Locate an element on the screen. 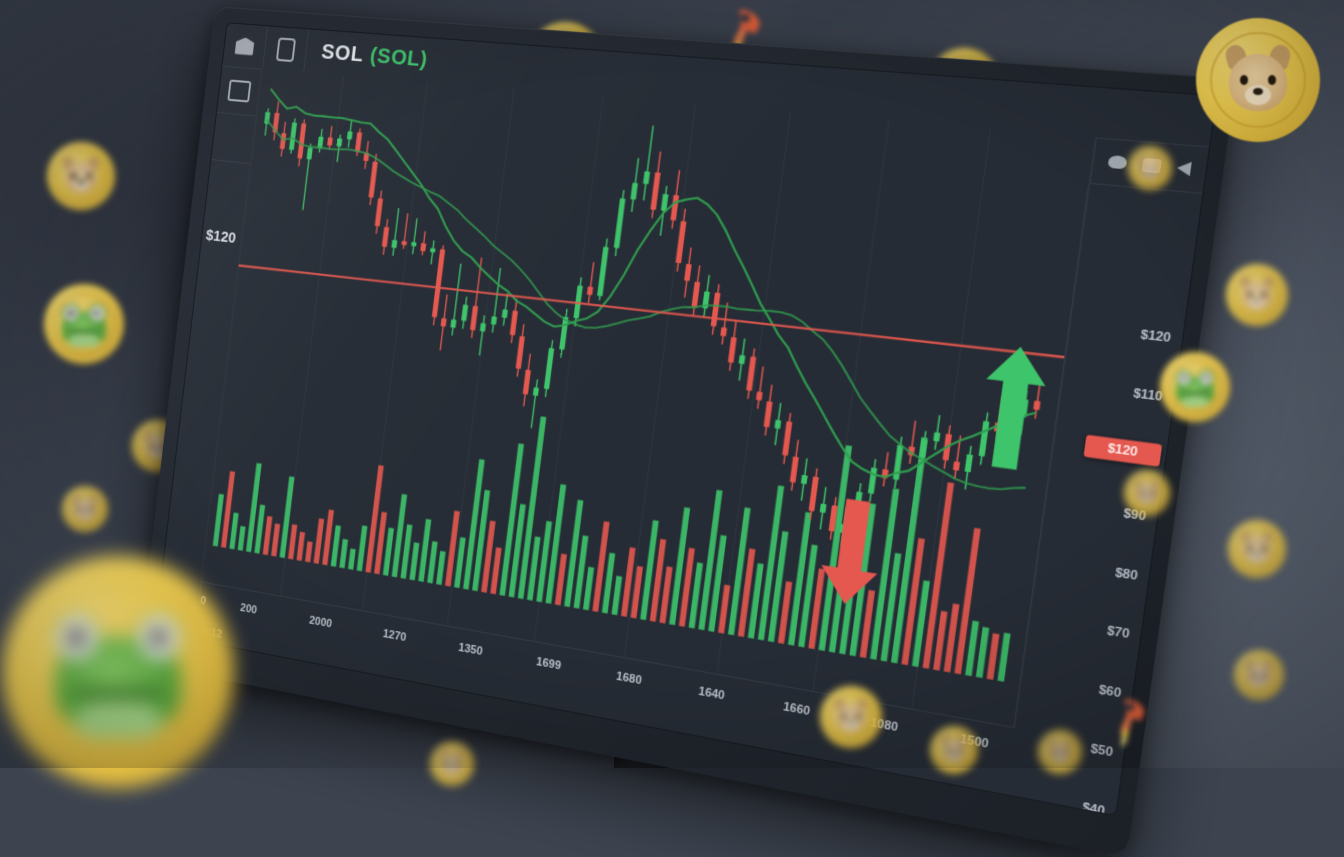 The height and width of the screenshot is (857, 1344). price-tick: $110 is located at coordinates (1148, 396).